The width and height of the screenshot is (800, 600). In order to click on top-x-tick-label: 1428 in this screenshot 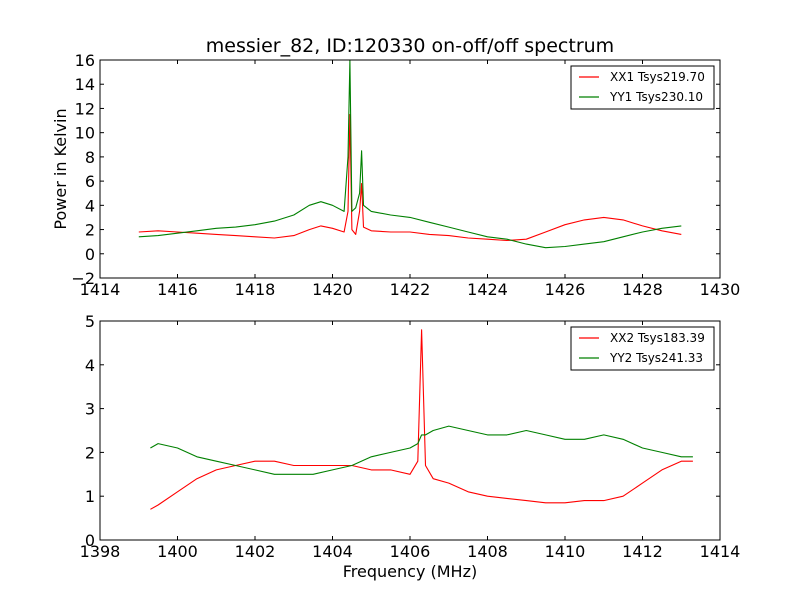, I will do `click(642, 289)`.